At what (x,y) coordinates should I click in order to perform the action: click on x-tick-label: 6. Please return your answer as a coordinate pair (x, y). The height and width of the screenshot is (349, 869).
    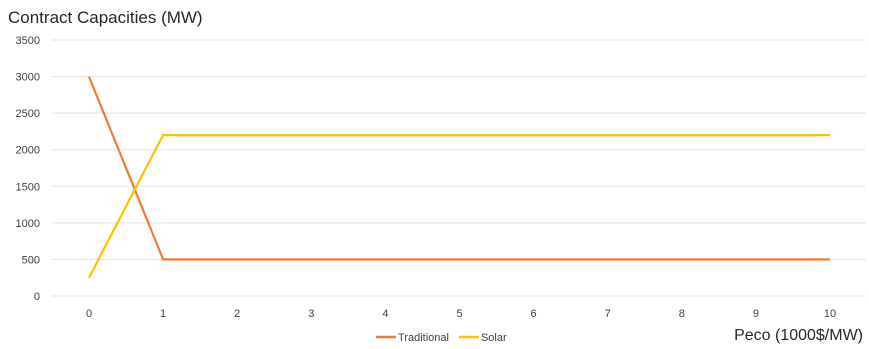
    Looking at the image, I should click on (534, 314).